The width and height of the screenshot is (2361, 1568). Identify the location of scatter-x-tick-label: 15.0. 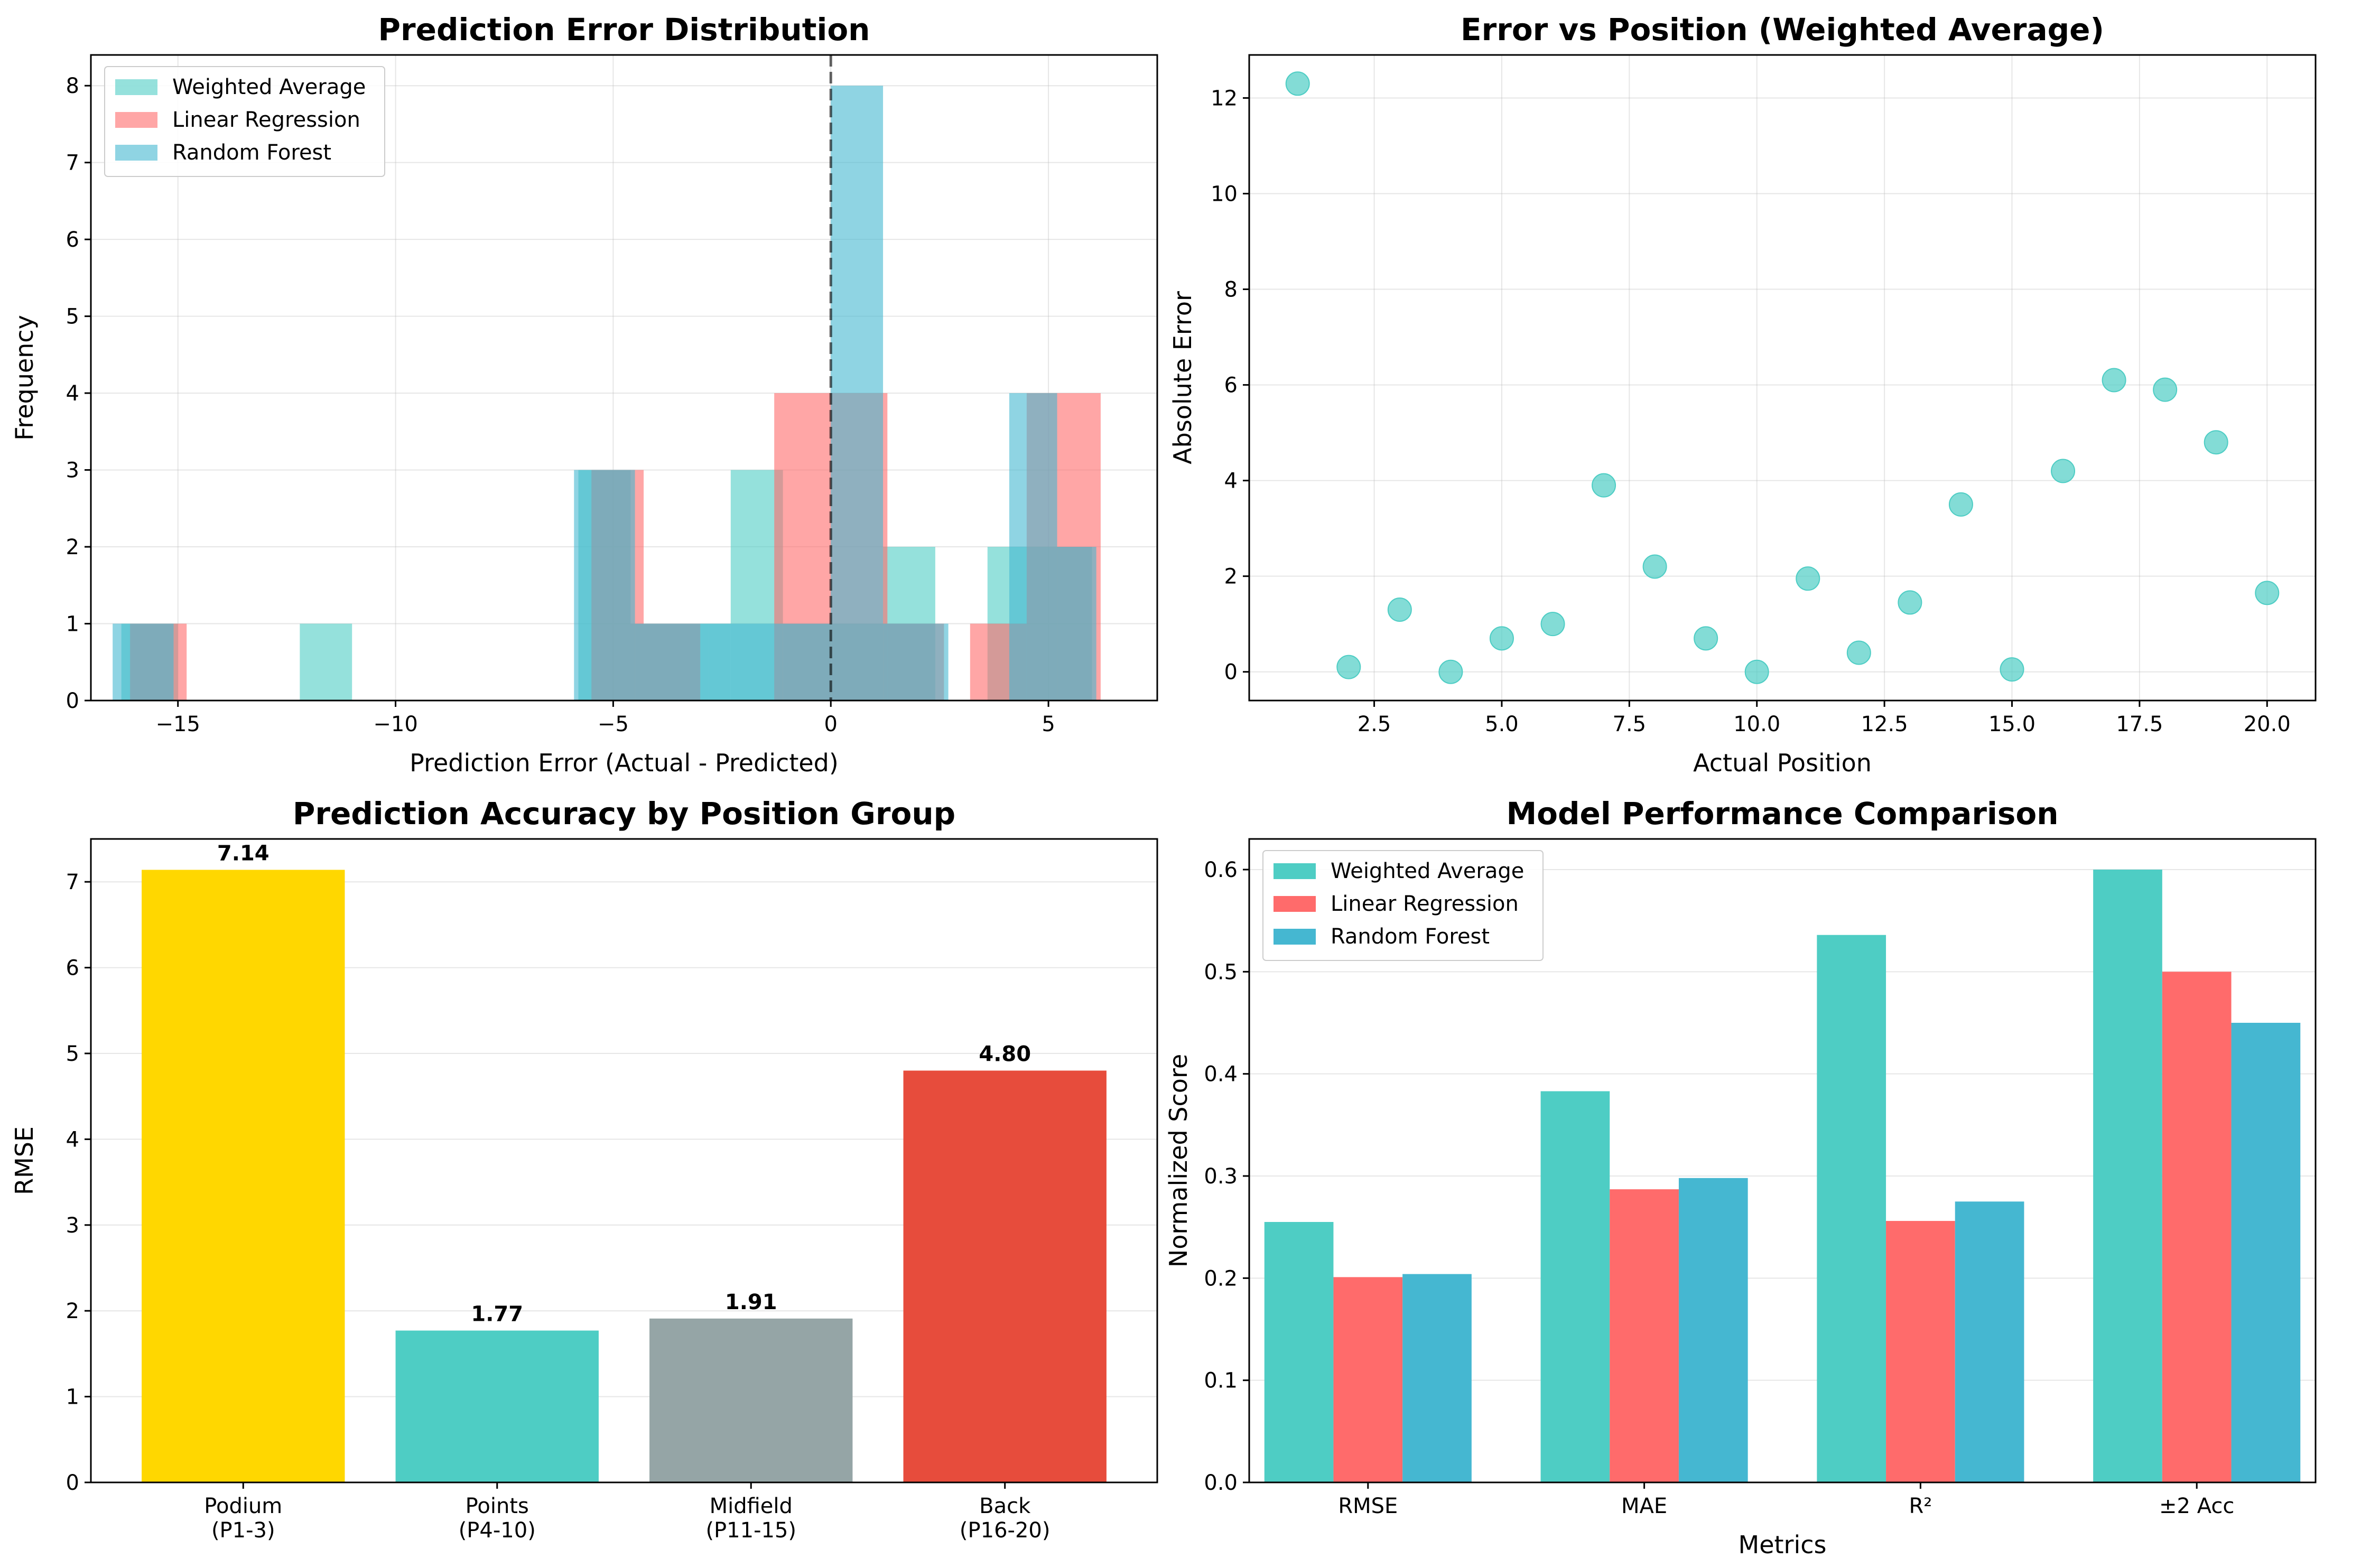
(2012, 724).